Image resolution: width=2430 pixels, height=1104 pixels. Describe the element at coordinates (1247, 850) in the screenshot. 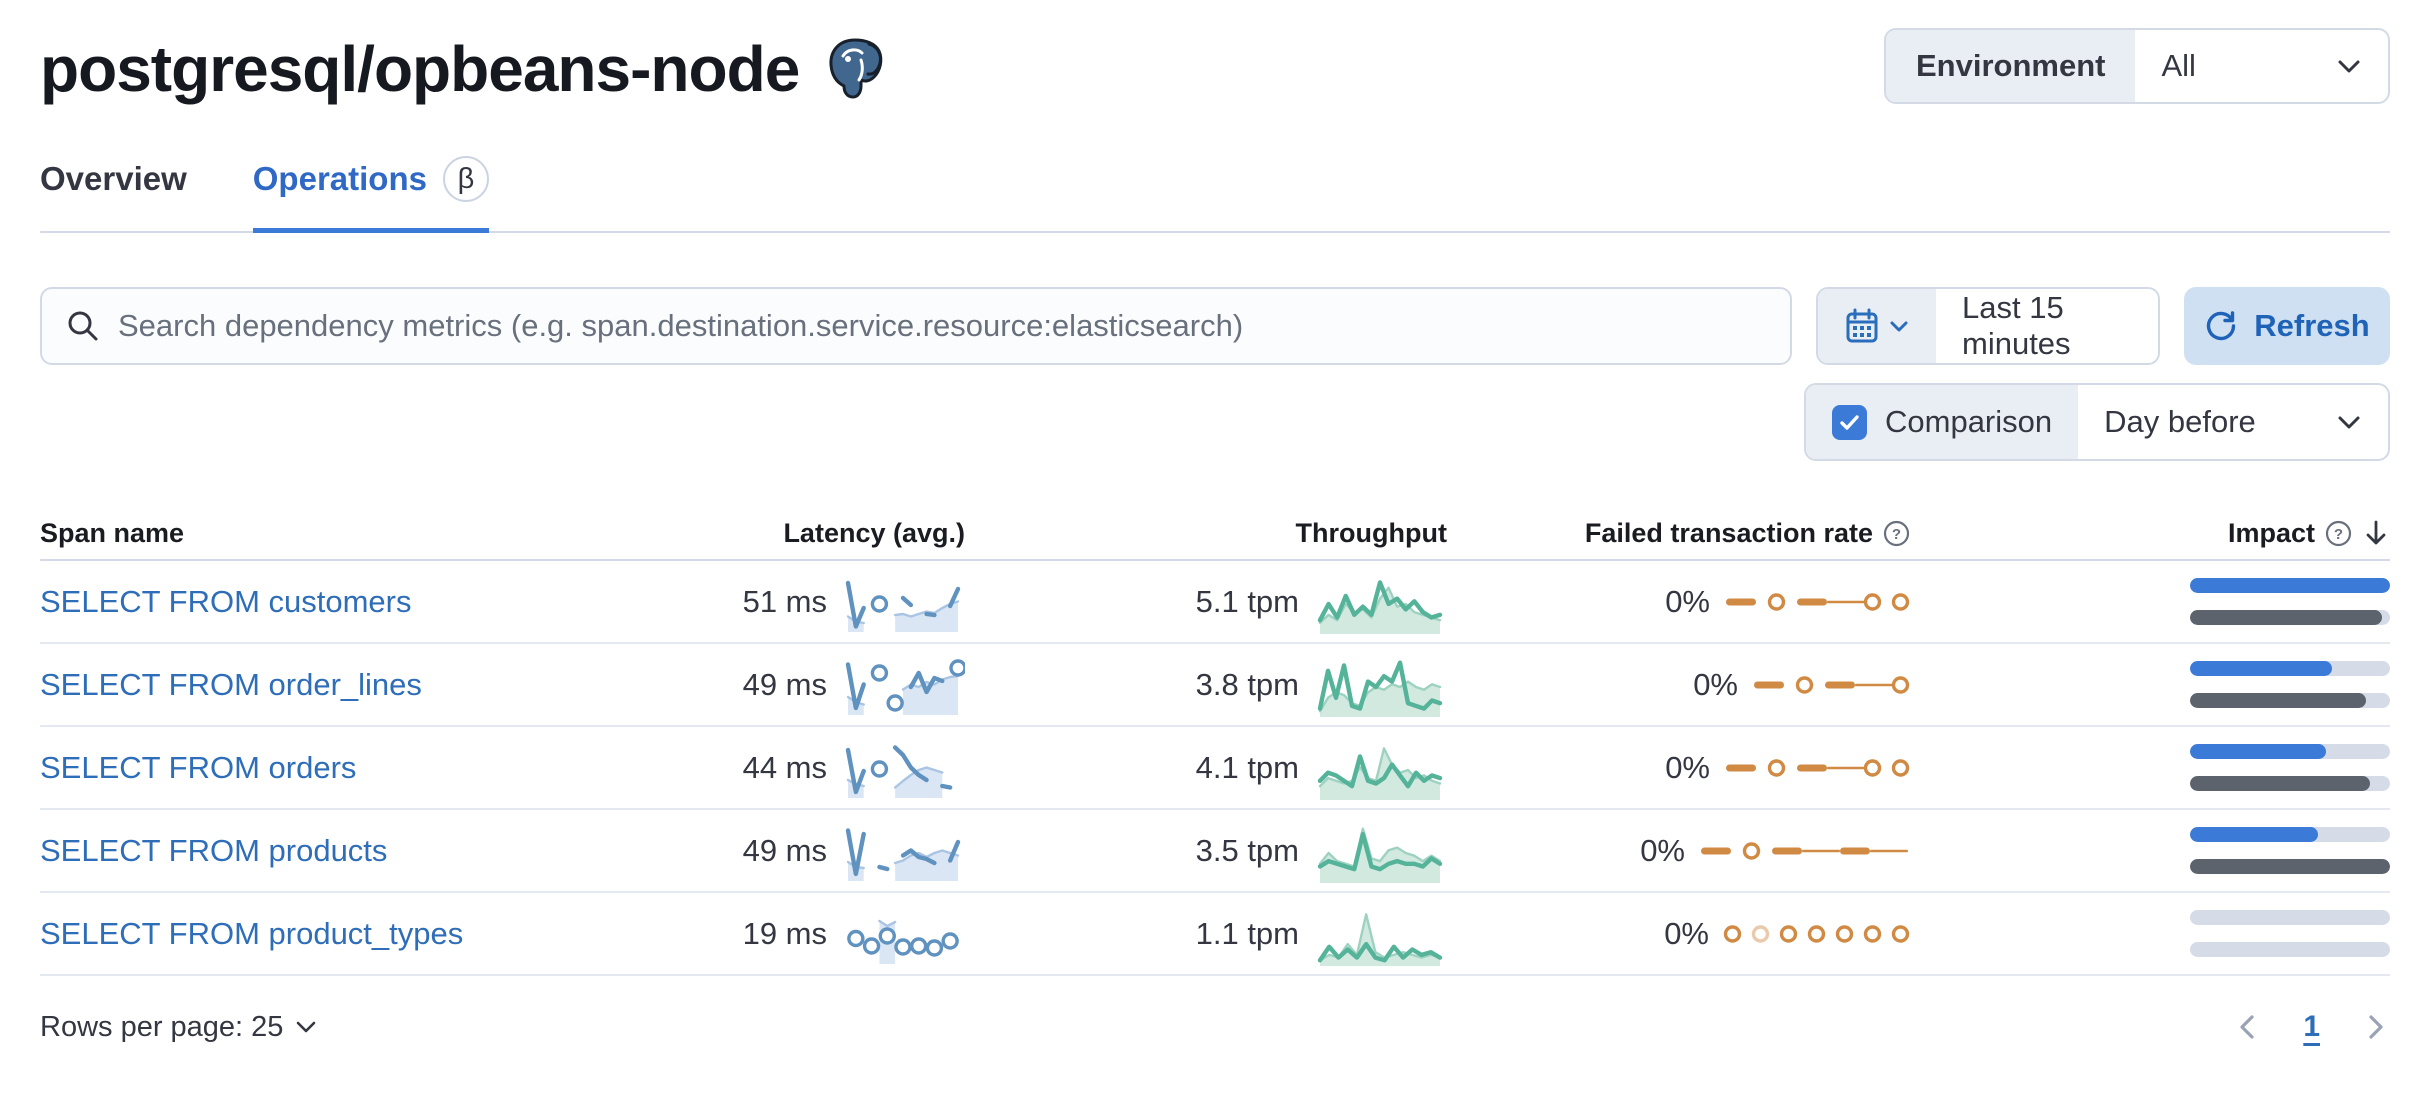

I see `throughput-value: 3.5 tpm` at that location.